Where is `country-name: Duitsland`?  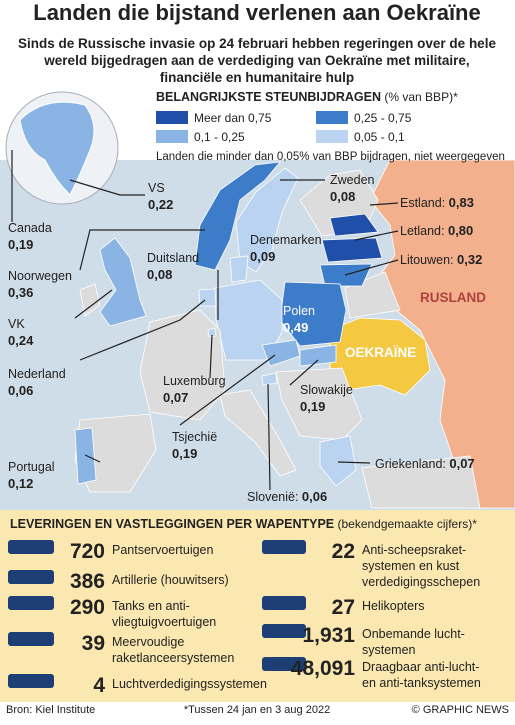 country-name: Duitsland is located at coordinates (173, 258).